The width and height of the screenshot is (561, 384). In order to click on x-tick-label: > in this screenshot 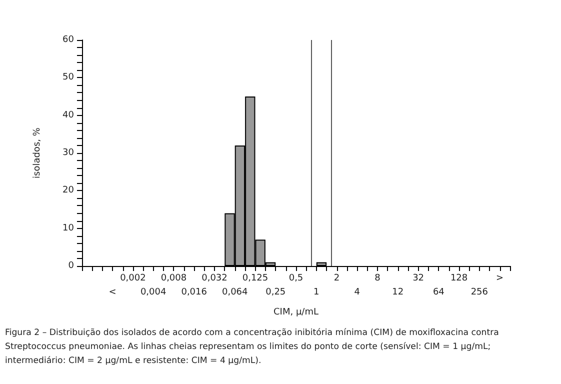, I will do `click(500, 279)`.